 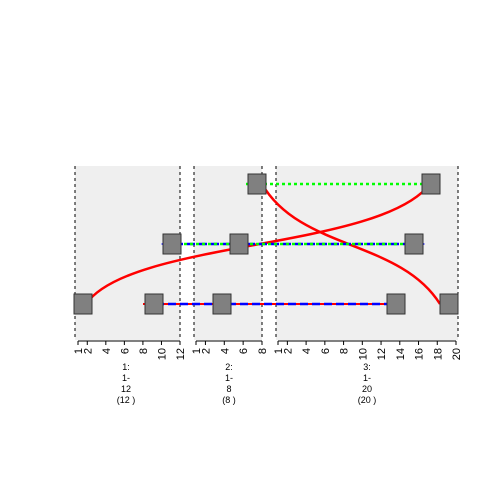 I want to click on panel-3-background, so click(x=367, y=253).